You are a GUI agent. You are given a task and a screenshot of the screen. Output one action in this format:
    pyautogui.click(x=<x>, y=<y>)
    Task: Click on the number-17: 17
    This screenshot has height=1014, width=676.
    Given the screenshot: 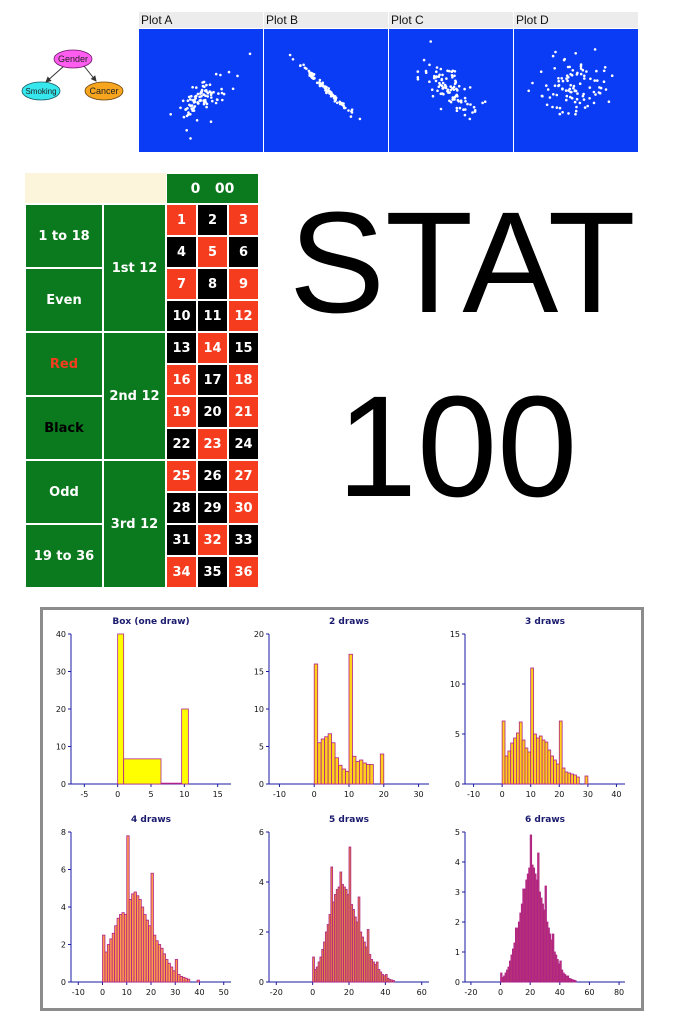 What is the action you would take?
    pyautogui.click(x=212, y=380)
    